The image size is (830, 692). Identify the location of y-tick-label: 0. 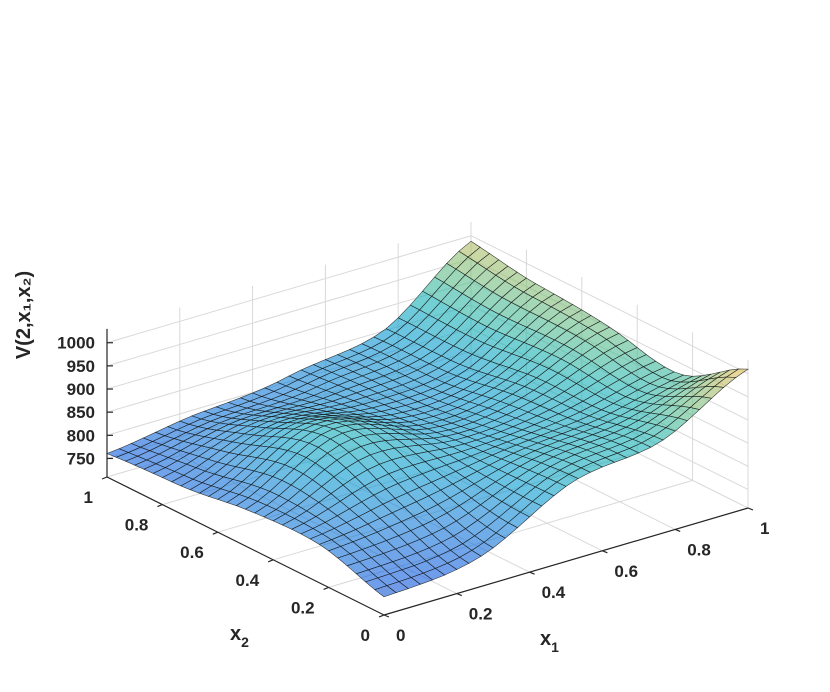
(365, 635).